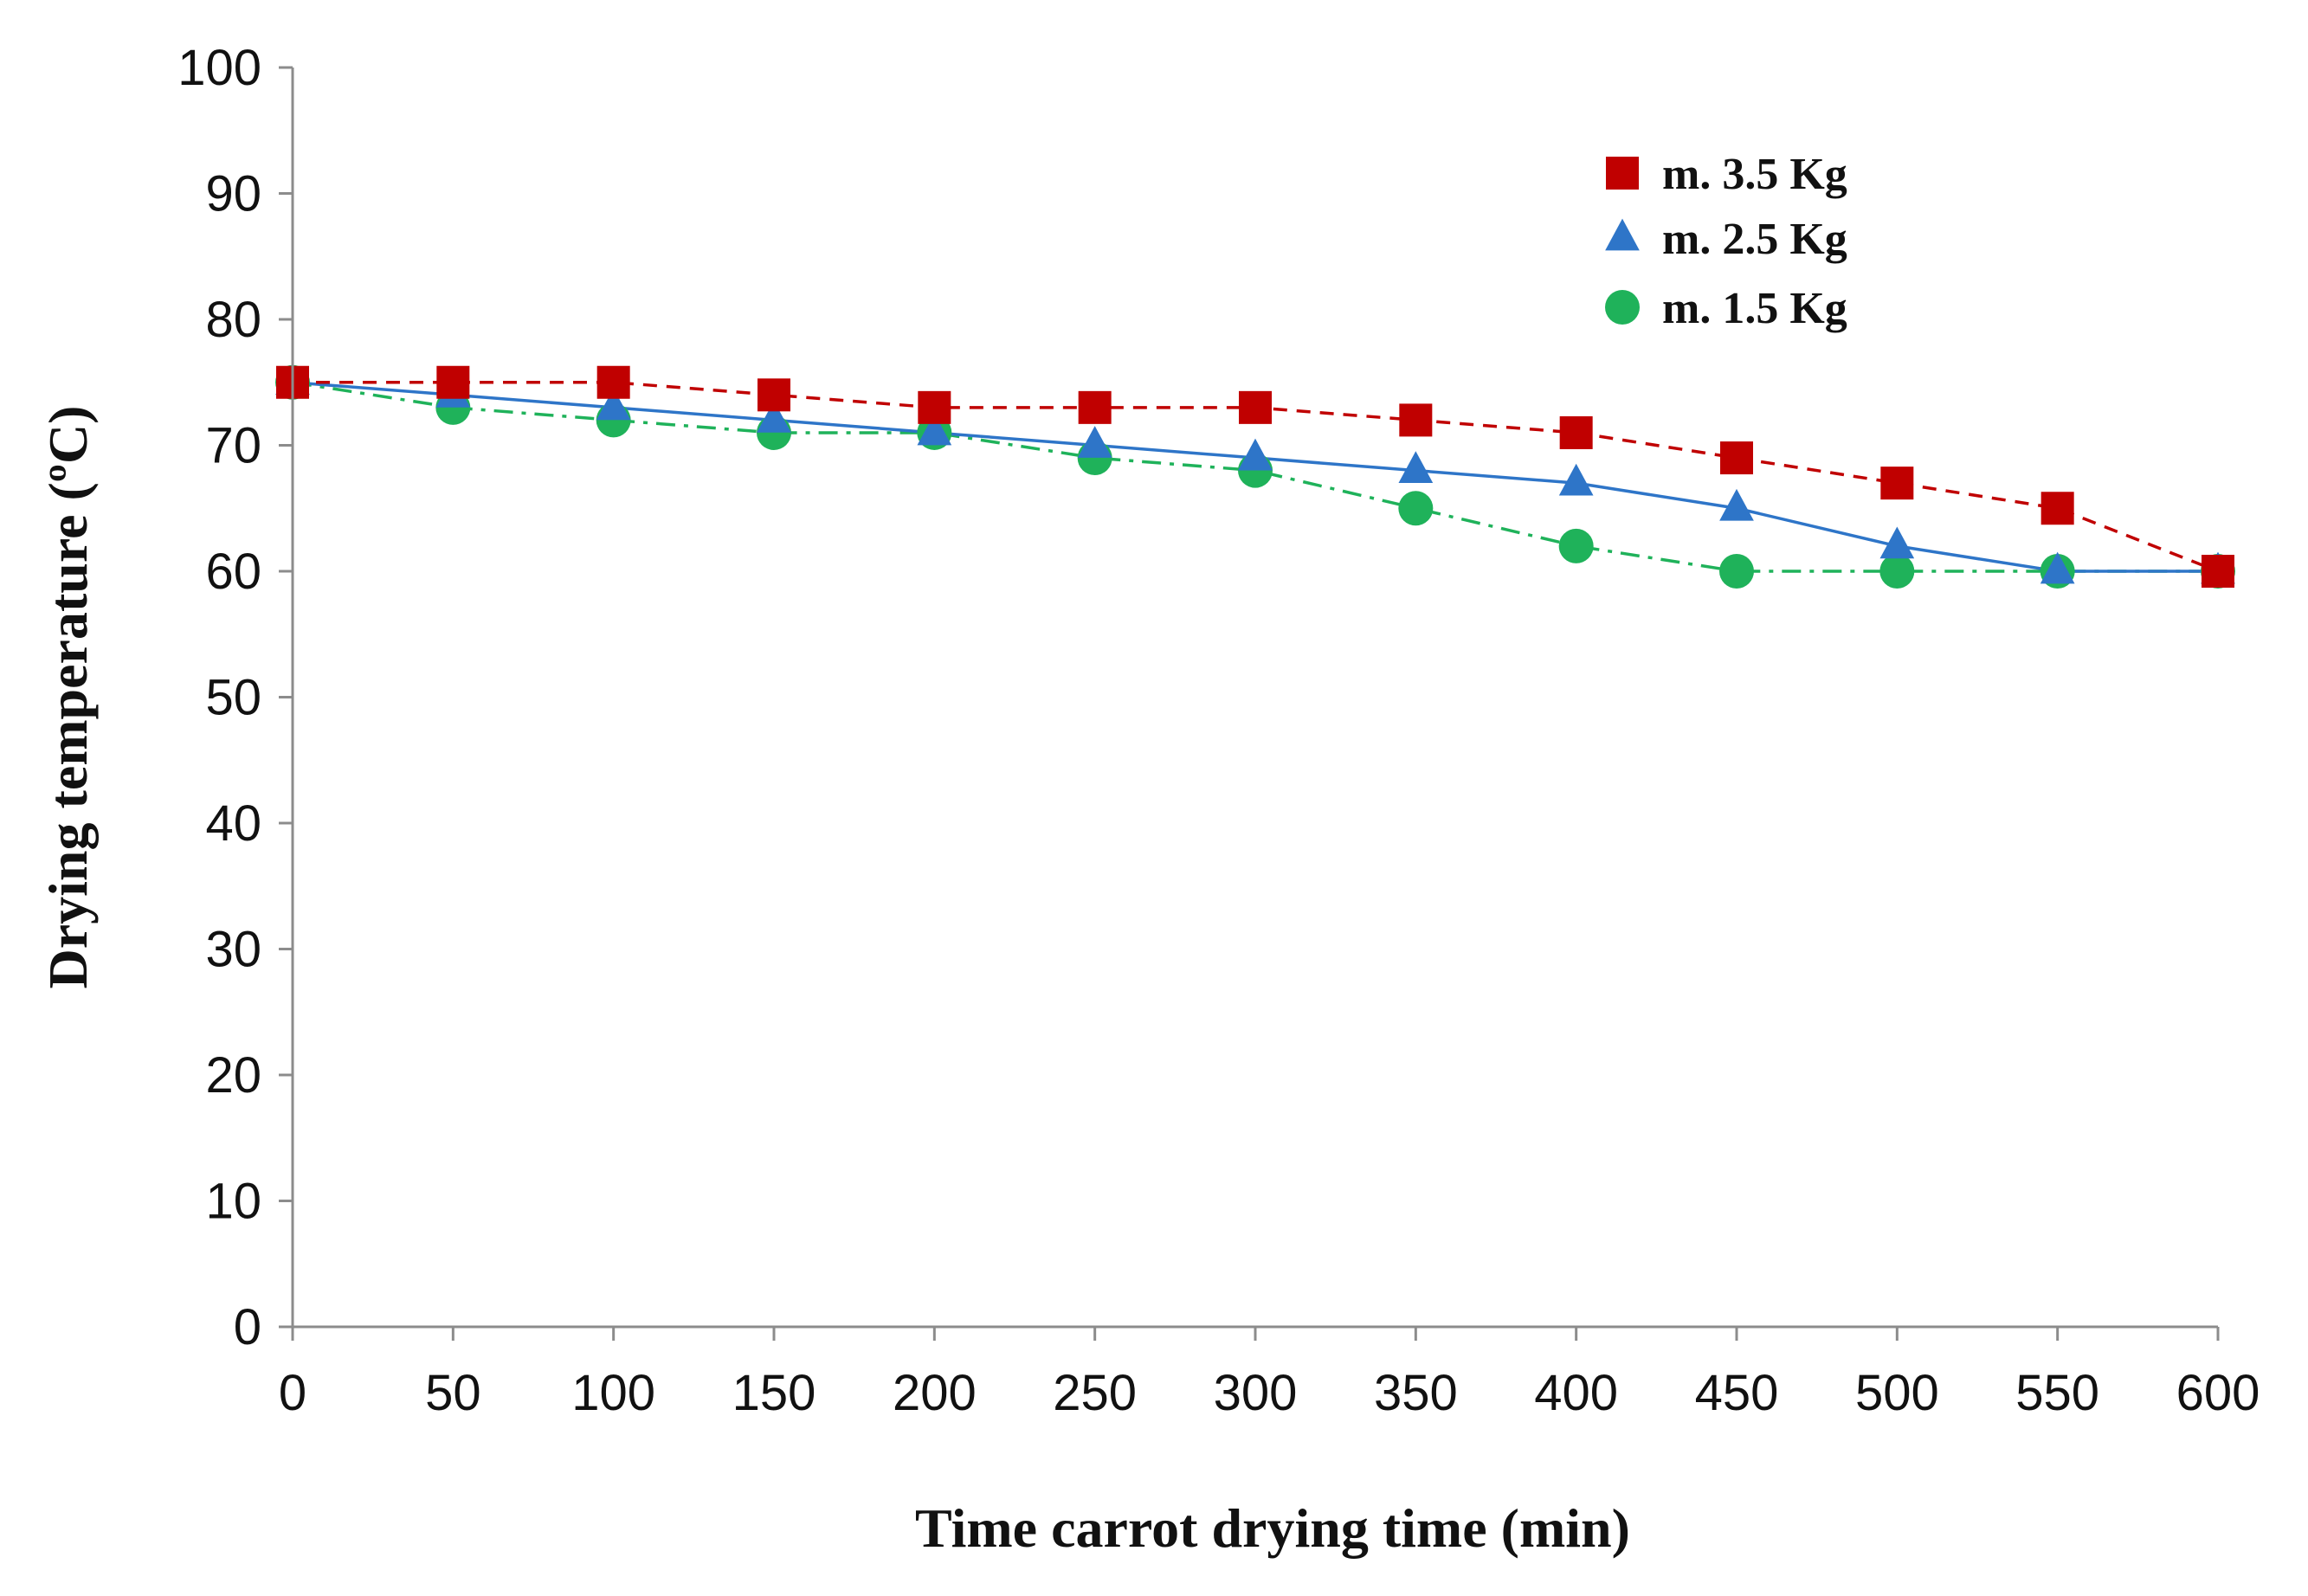 This screenshot has width=2308, height=1596. Describe the element at coordinates (233, 320) in the screenshot. I see `y-tick-label: 80` at that location.